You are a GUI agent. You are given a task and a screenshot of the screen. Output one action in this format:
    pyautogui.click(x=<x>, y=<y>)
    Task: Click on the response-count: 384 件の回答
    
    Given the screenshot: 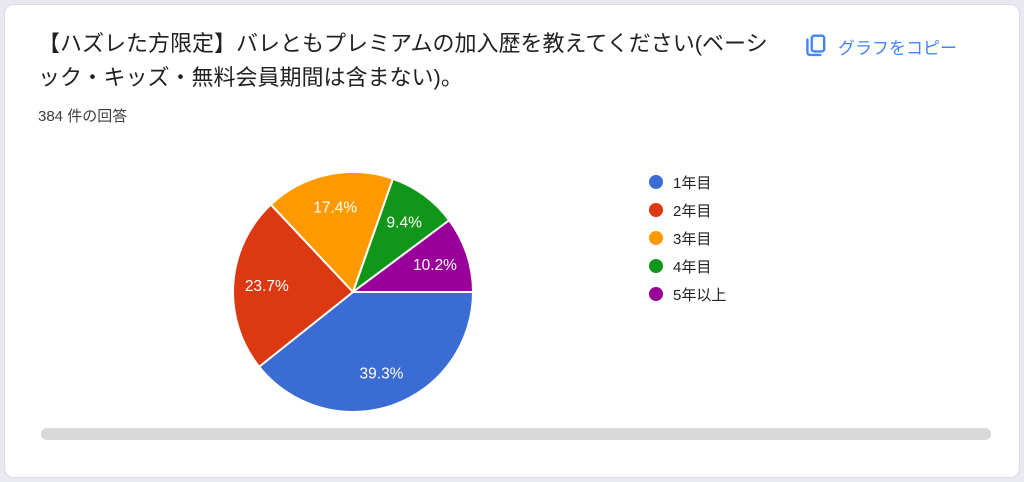 What is the action you would take?
    pyautogui.click(x=83, y=116)
    